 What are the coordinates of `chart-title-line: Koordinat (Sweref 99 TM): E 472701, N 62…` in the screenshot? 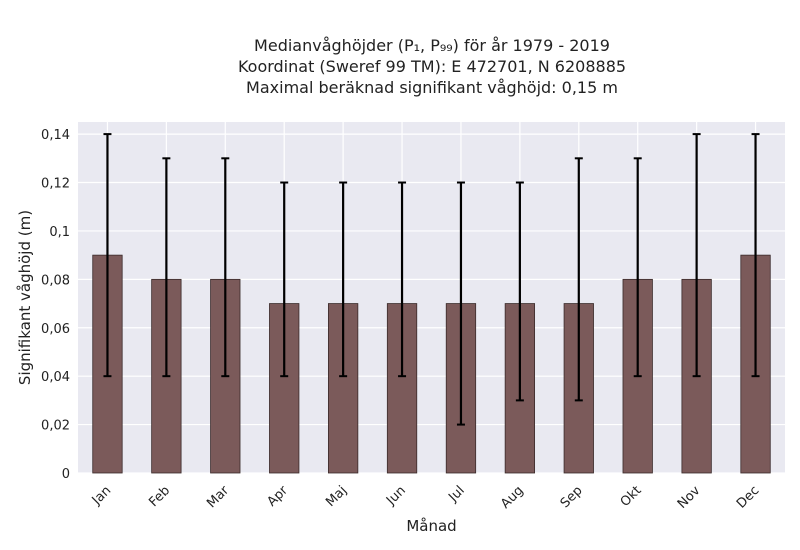 It's located at (432, 66).